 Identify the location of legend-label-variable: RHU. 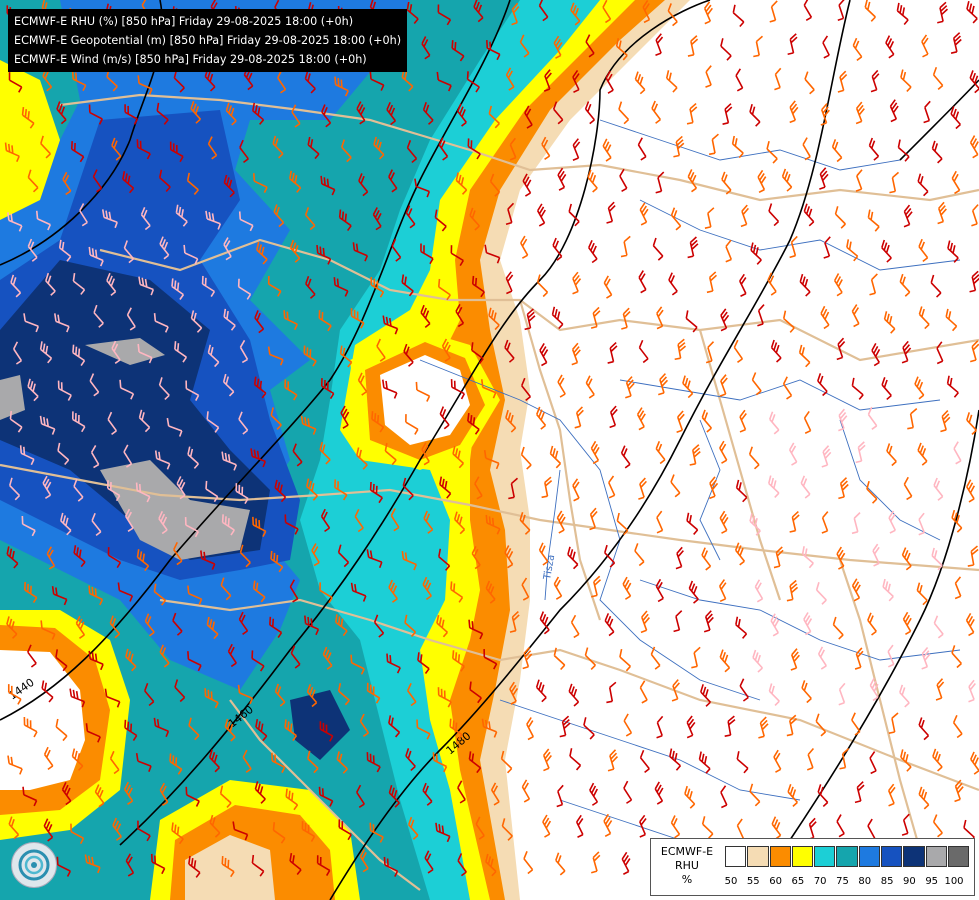
(687, 865).